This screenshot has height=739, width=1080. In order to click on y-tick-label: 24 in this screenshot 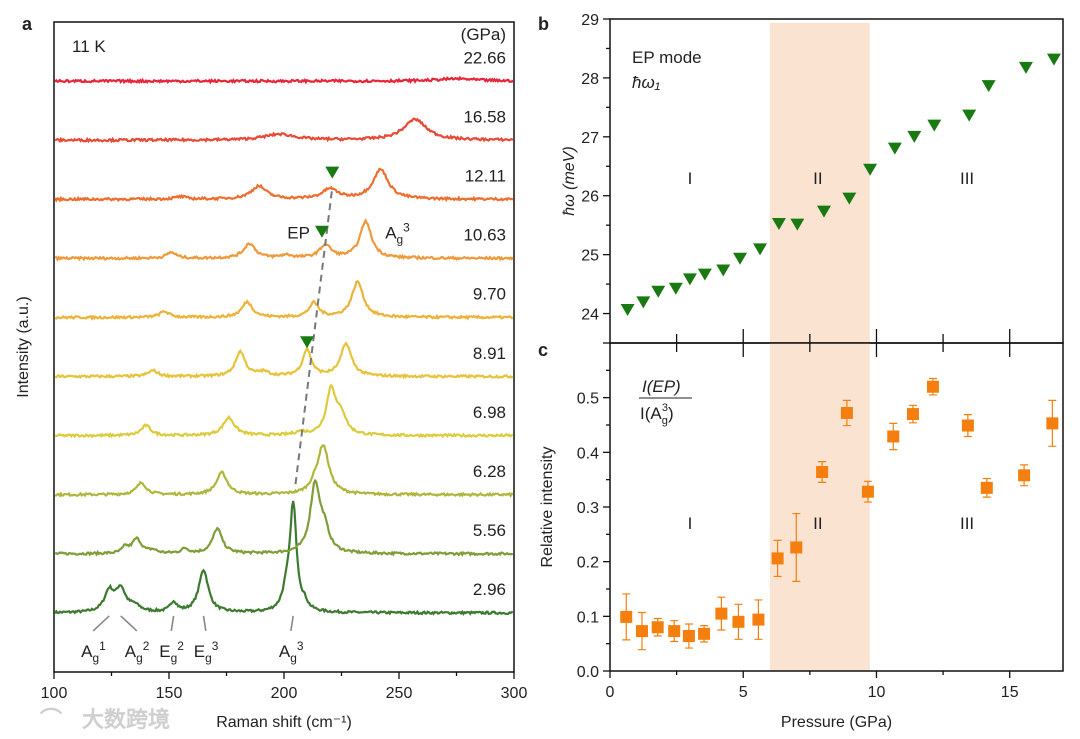, I will do `click(590, 315)`.